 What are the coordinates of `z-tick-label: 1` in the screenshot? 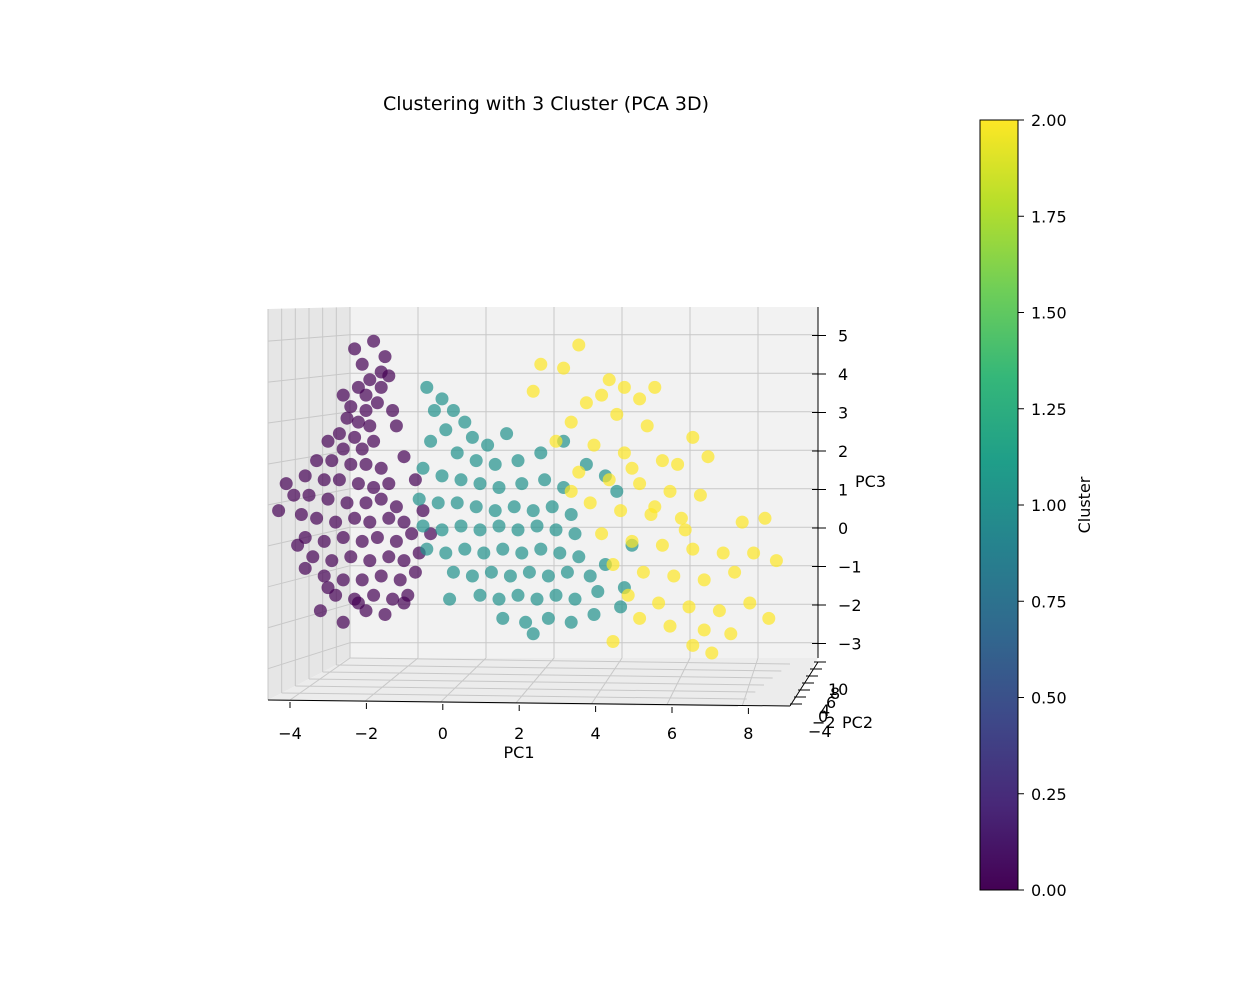 It's located at (843, 490).